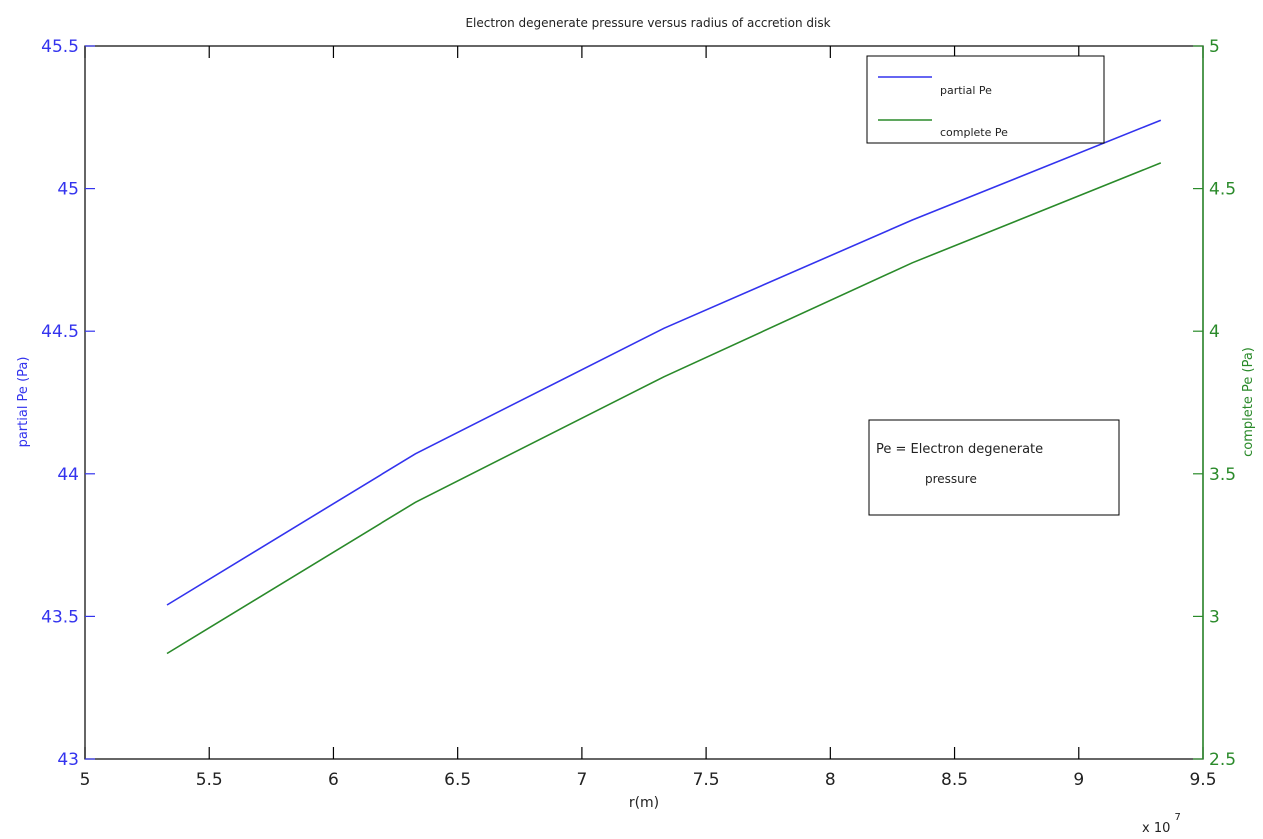  What do you see at coordinates (68, 403) in the screenshot?
I see `left-axis-ticks: 43 43.5 44 44.5 45 45.5` at bounding box center [68, 403].